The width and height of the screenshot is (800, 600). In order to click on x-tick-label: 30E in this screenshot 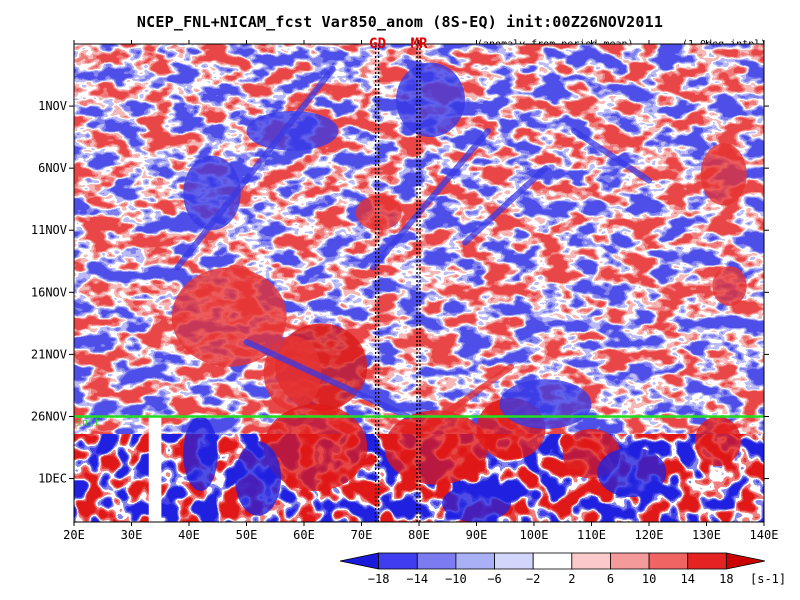, I will do `click(132, 535)`.